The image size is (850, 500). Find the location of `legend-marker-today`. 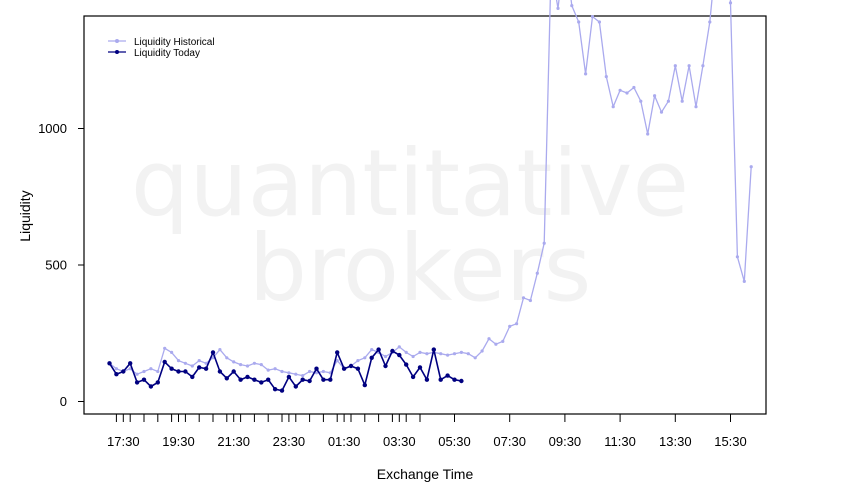

legend-marker-today is located at coordinates (117, 52).